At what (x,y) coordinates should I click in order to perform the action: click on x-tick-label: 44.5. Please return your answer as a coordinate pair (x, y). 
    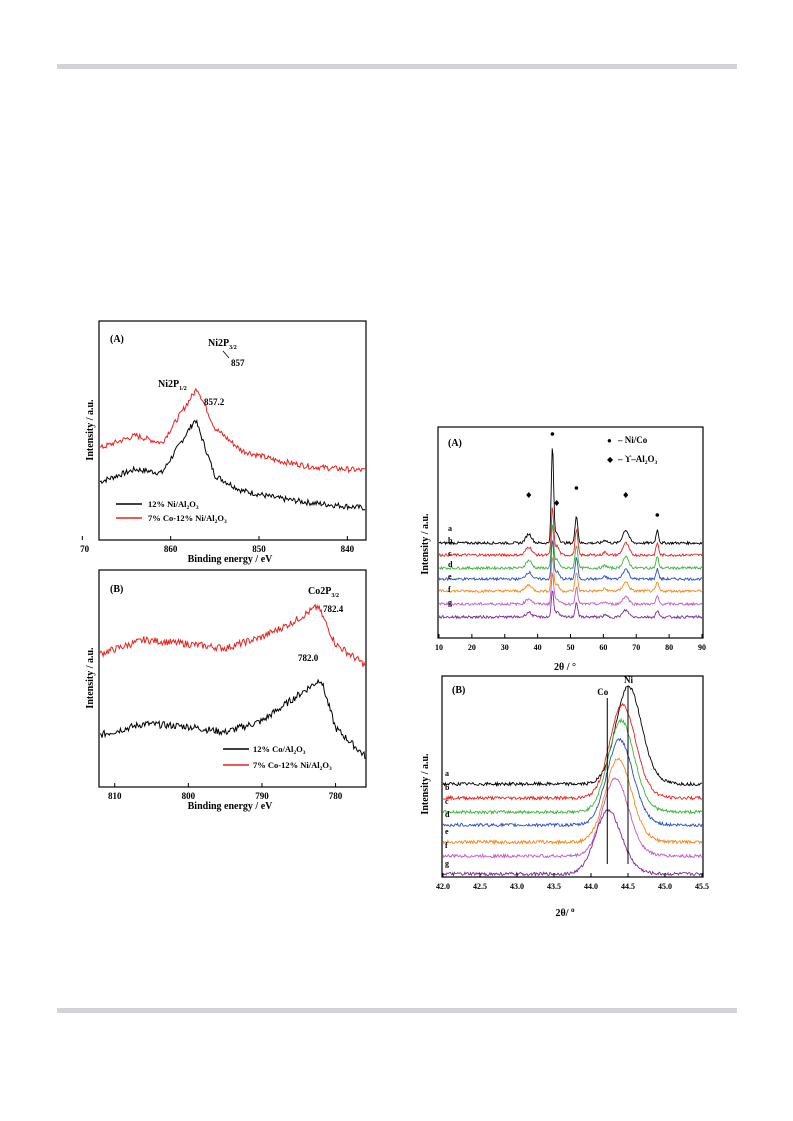
    Looking at the image, I should click on (628, 886).